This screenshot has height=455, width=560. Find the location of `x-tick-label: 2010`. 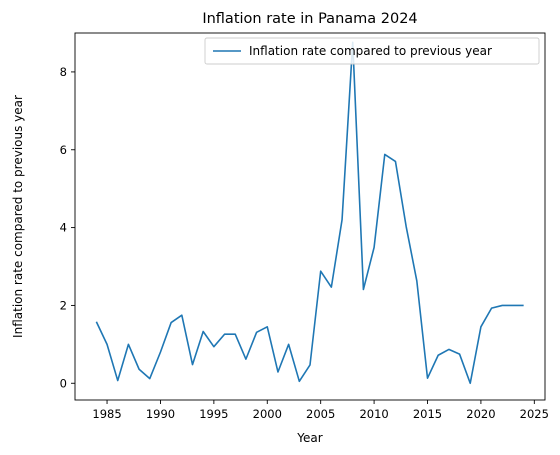

x-tick-label: 2010 is located at coordinates (373, 414).